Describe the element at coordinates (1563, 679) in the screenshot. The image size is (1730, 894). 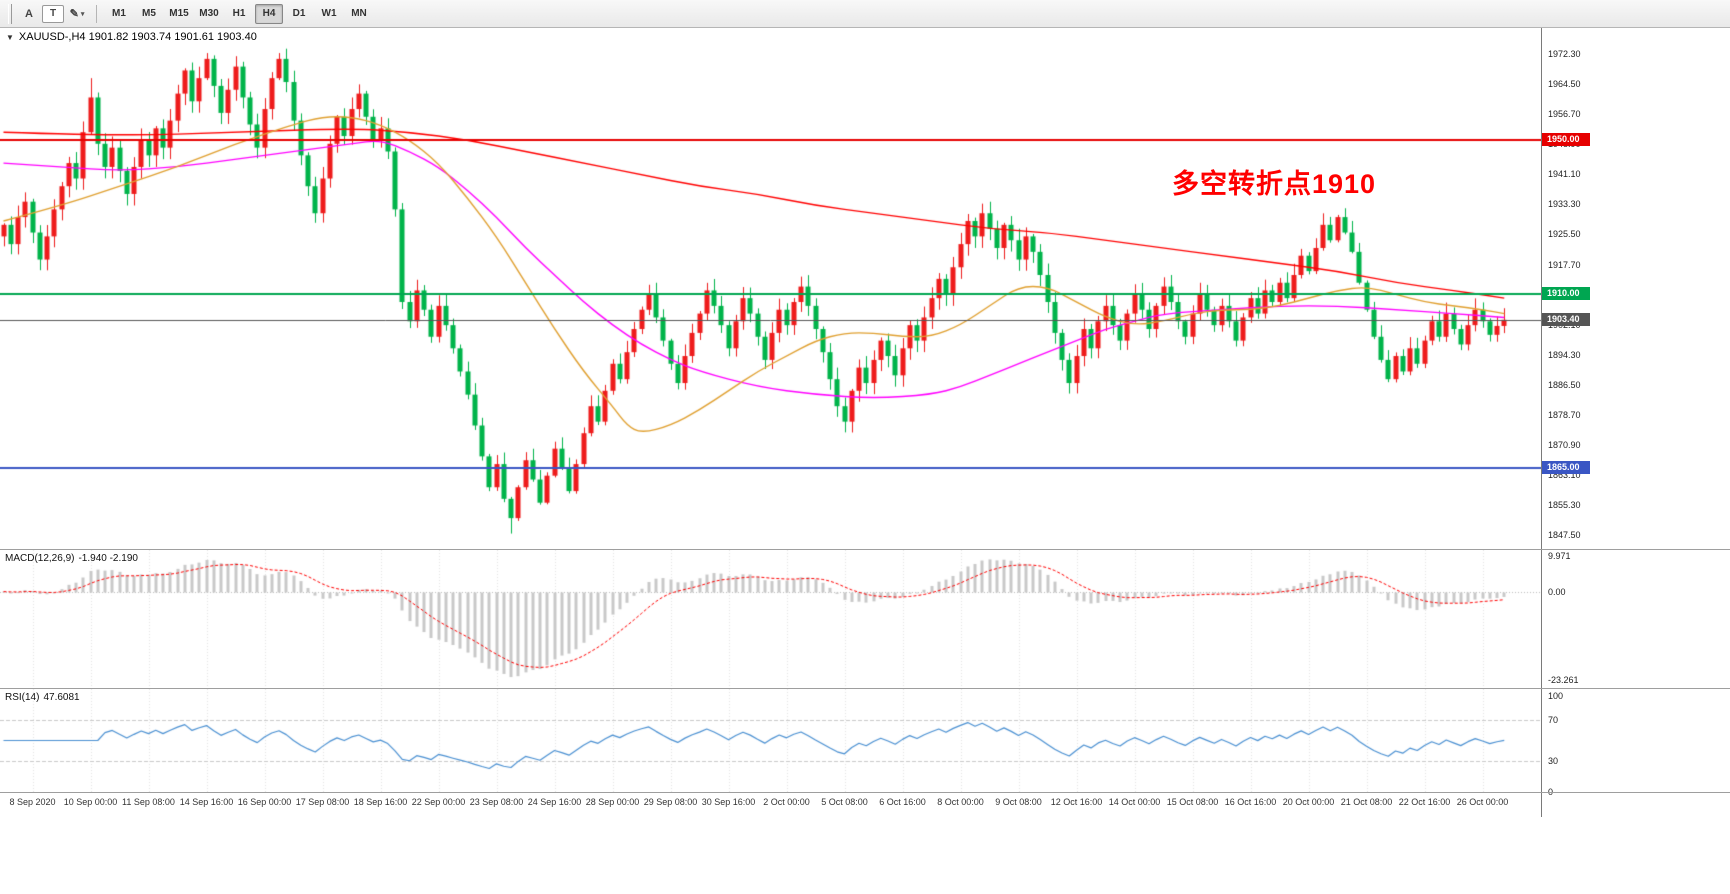
I see `macd-axis-label: -23.261` at that location.